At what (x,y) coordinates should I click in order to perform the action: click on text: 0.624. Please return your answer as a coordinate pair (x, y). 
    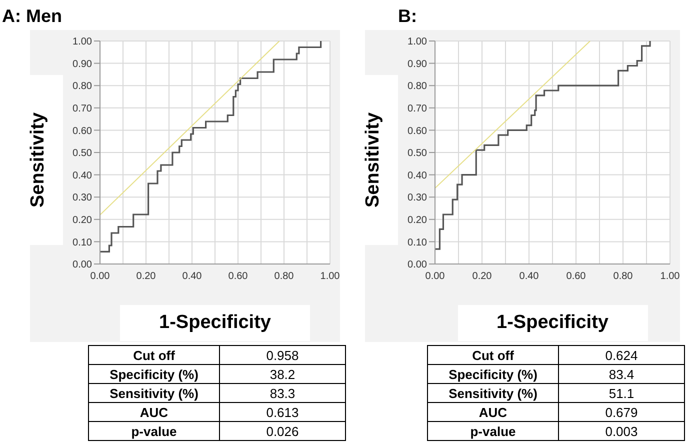
    Looking at the image, I should click on (621, 355).